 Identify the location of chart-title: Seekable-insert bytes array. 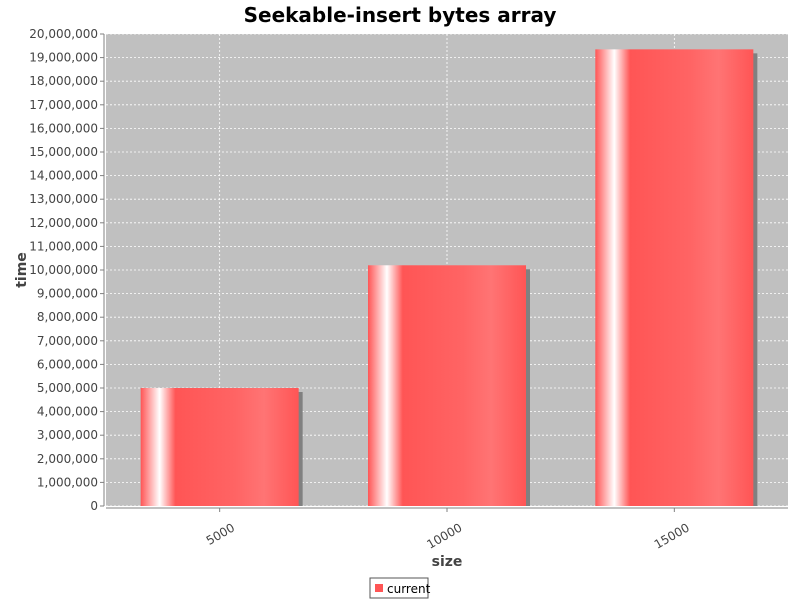
(400, 15).